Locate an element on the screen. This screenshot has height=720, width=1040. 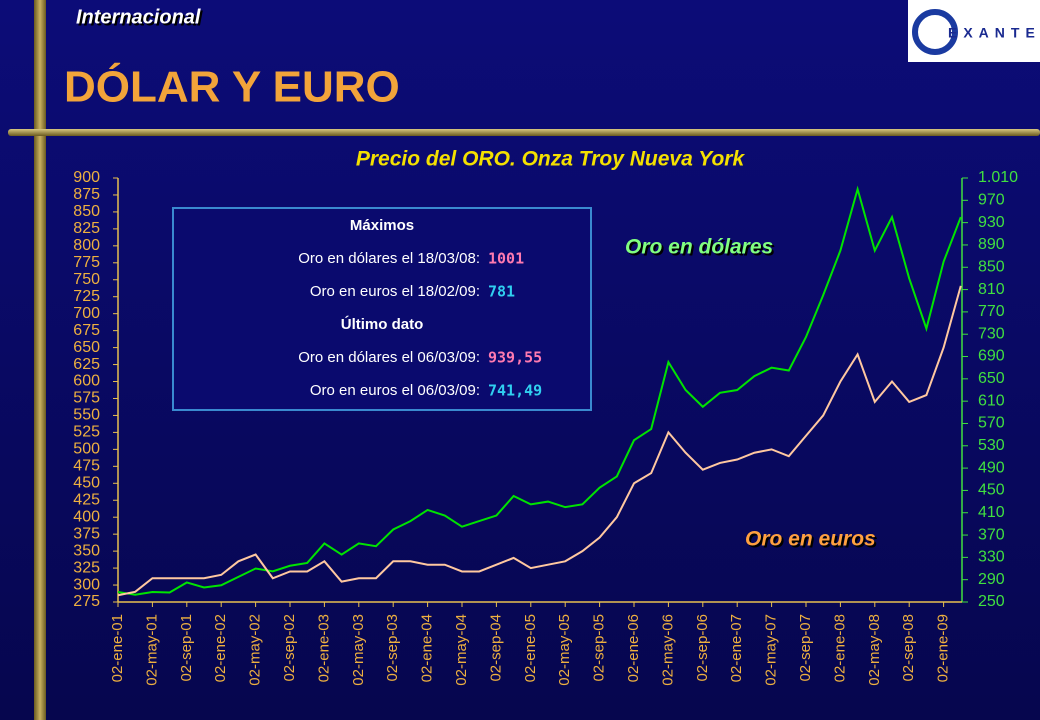
y2-tick-label: 410 is located at coordinates (991, 512).